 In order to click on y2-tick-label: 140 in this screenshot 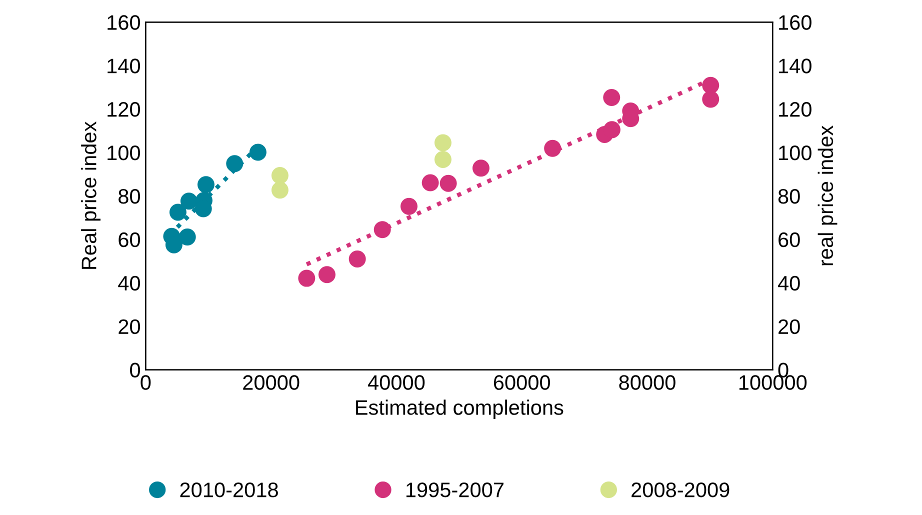, I will do `click(795, 66)`.